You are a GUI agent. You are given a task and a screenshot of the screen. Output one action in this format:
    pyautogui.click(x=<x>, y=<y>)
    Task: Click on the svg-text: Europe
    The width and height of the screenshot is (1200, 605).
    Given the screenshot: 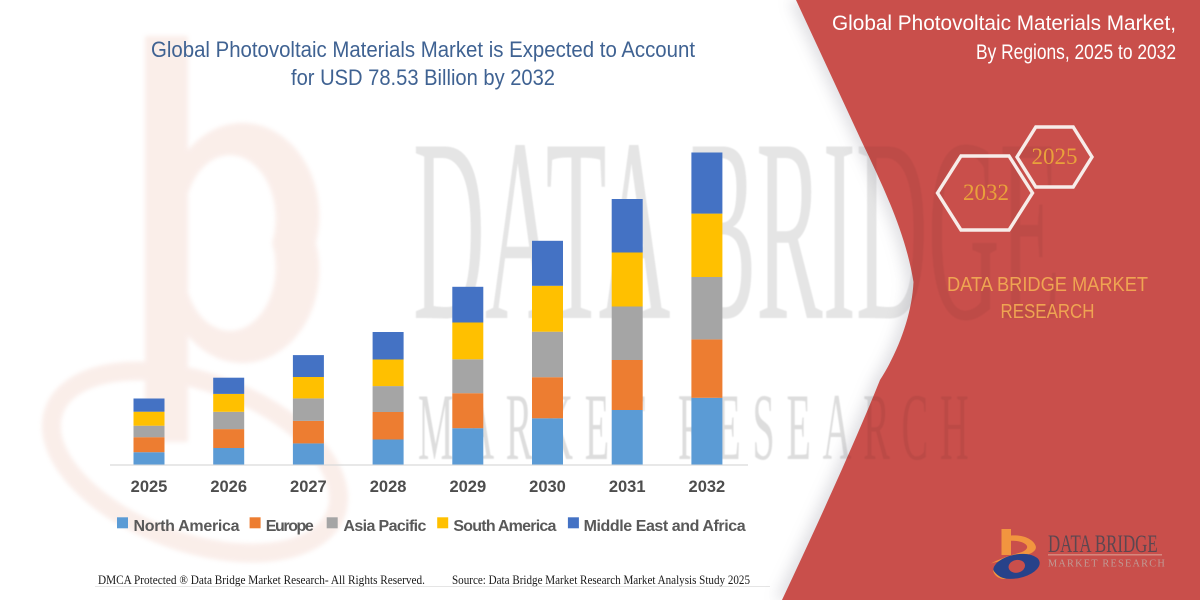 What is the action you would take?
    pyautogui.click(x=290, y=526)
    